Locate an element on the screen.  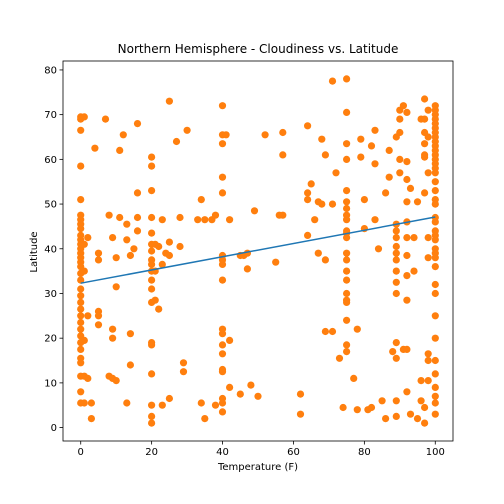
x-tick-label: 40 is located at coordinates (222, 452).